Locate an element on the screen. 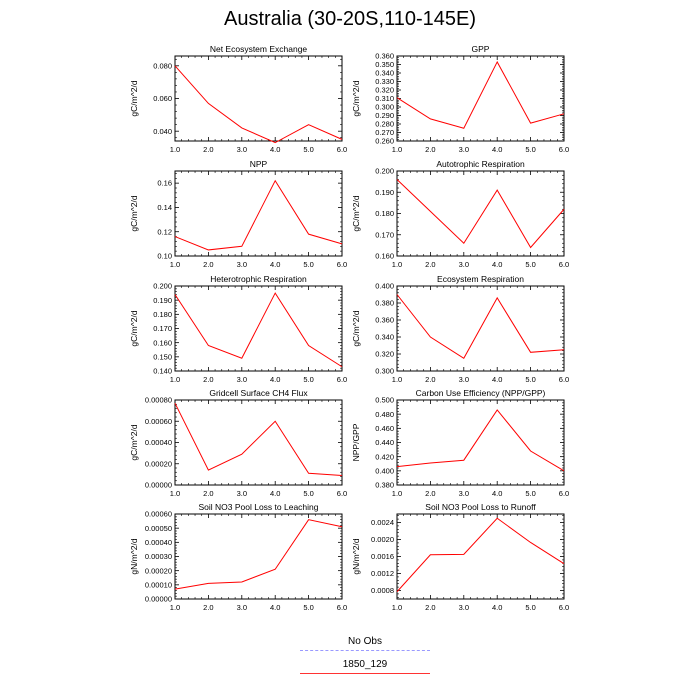 This screenshot has height=700, width=700. legend: No Obs 1850_129 is located at coordinates (365, 659).